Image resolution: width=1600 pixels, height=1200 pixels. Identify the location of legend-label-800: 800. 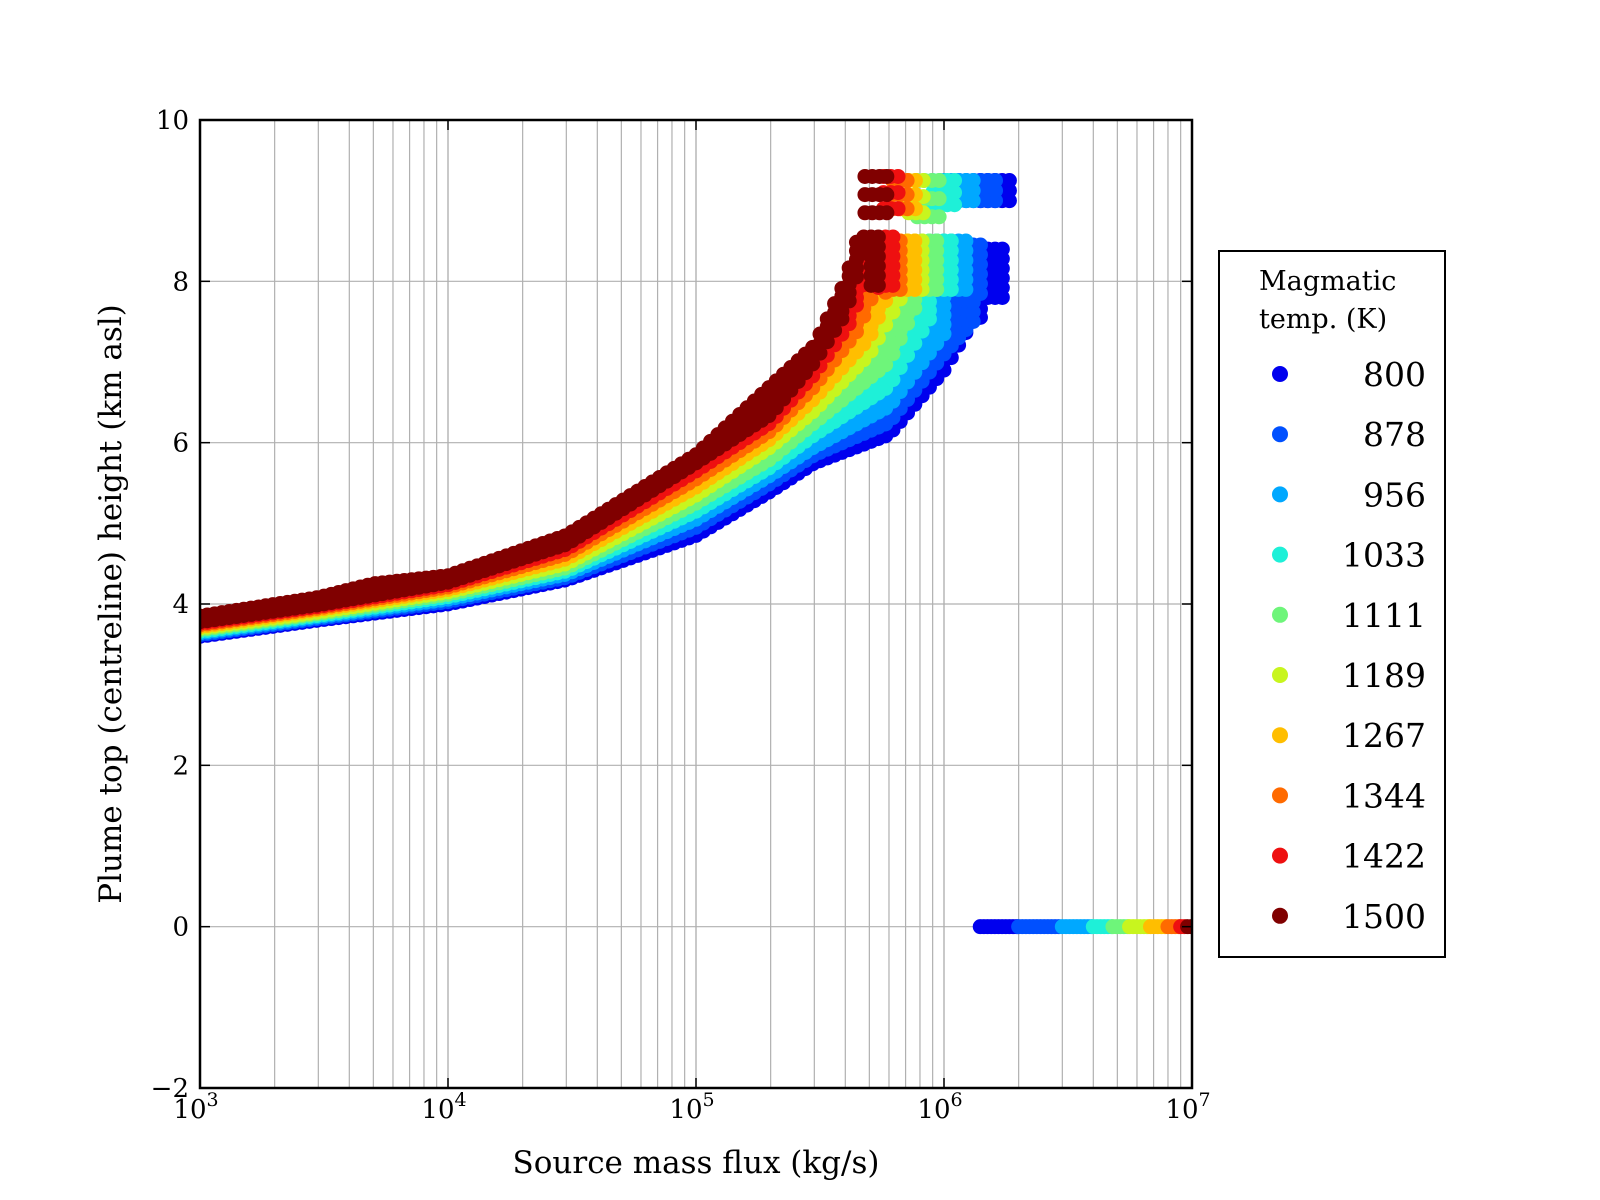
(1394, 374).